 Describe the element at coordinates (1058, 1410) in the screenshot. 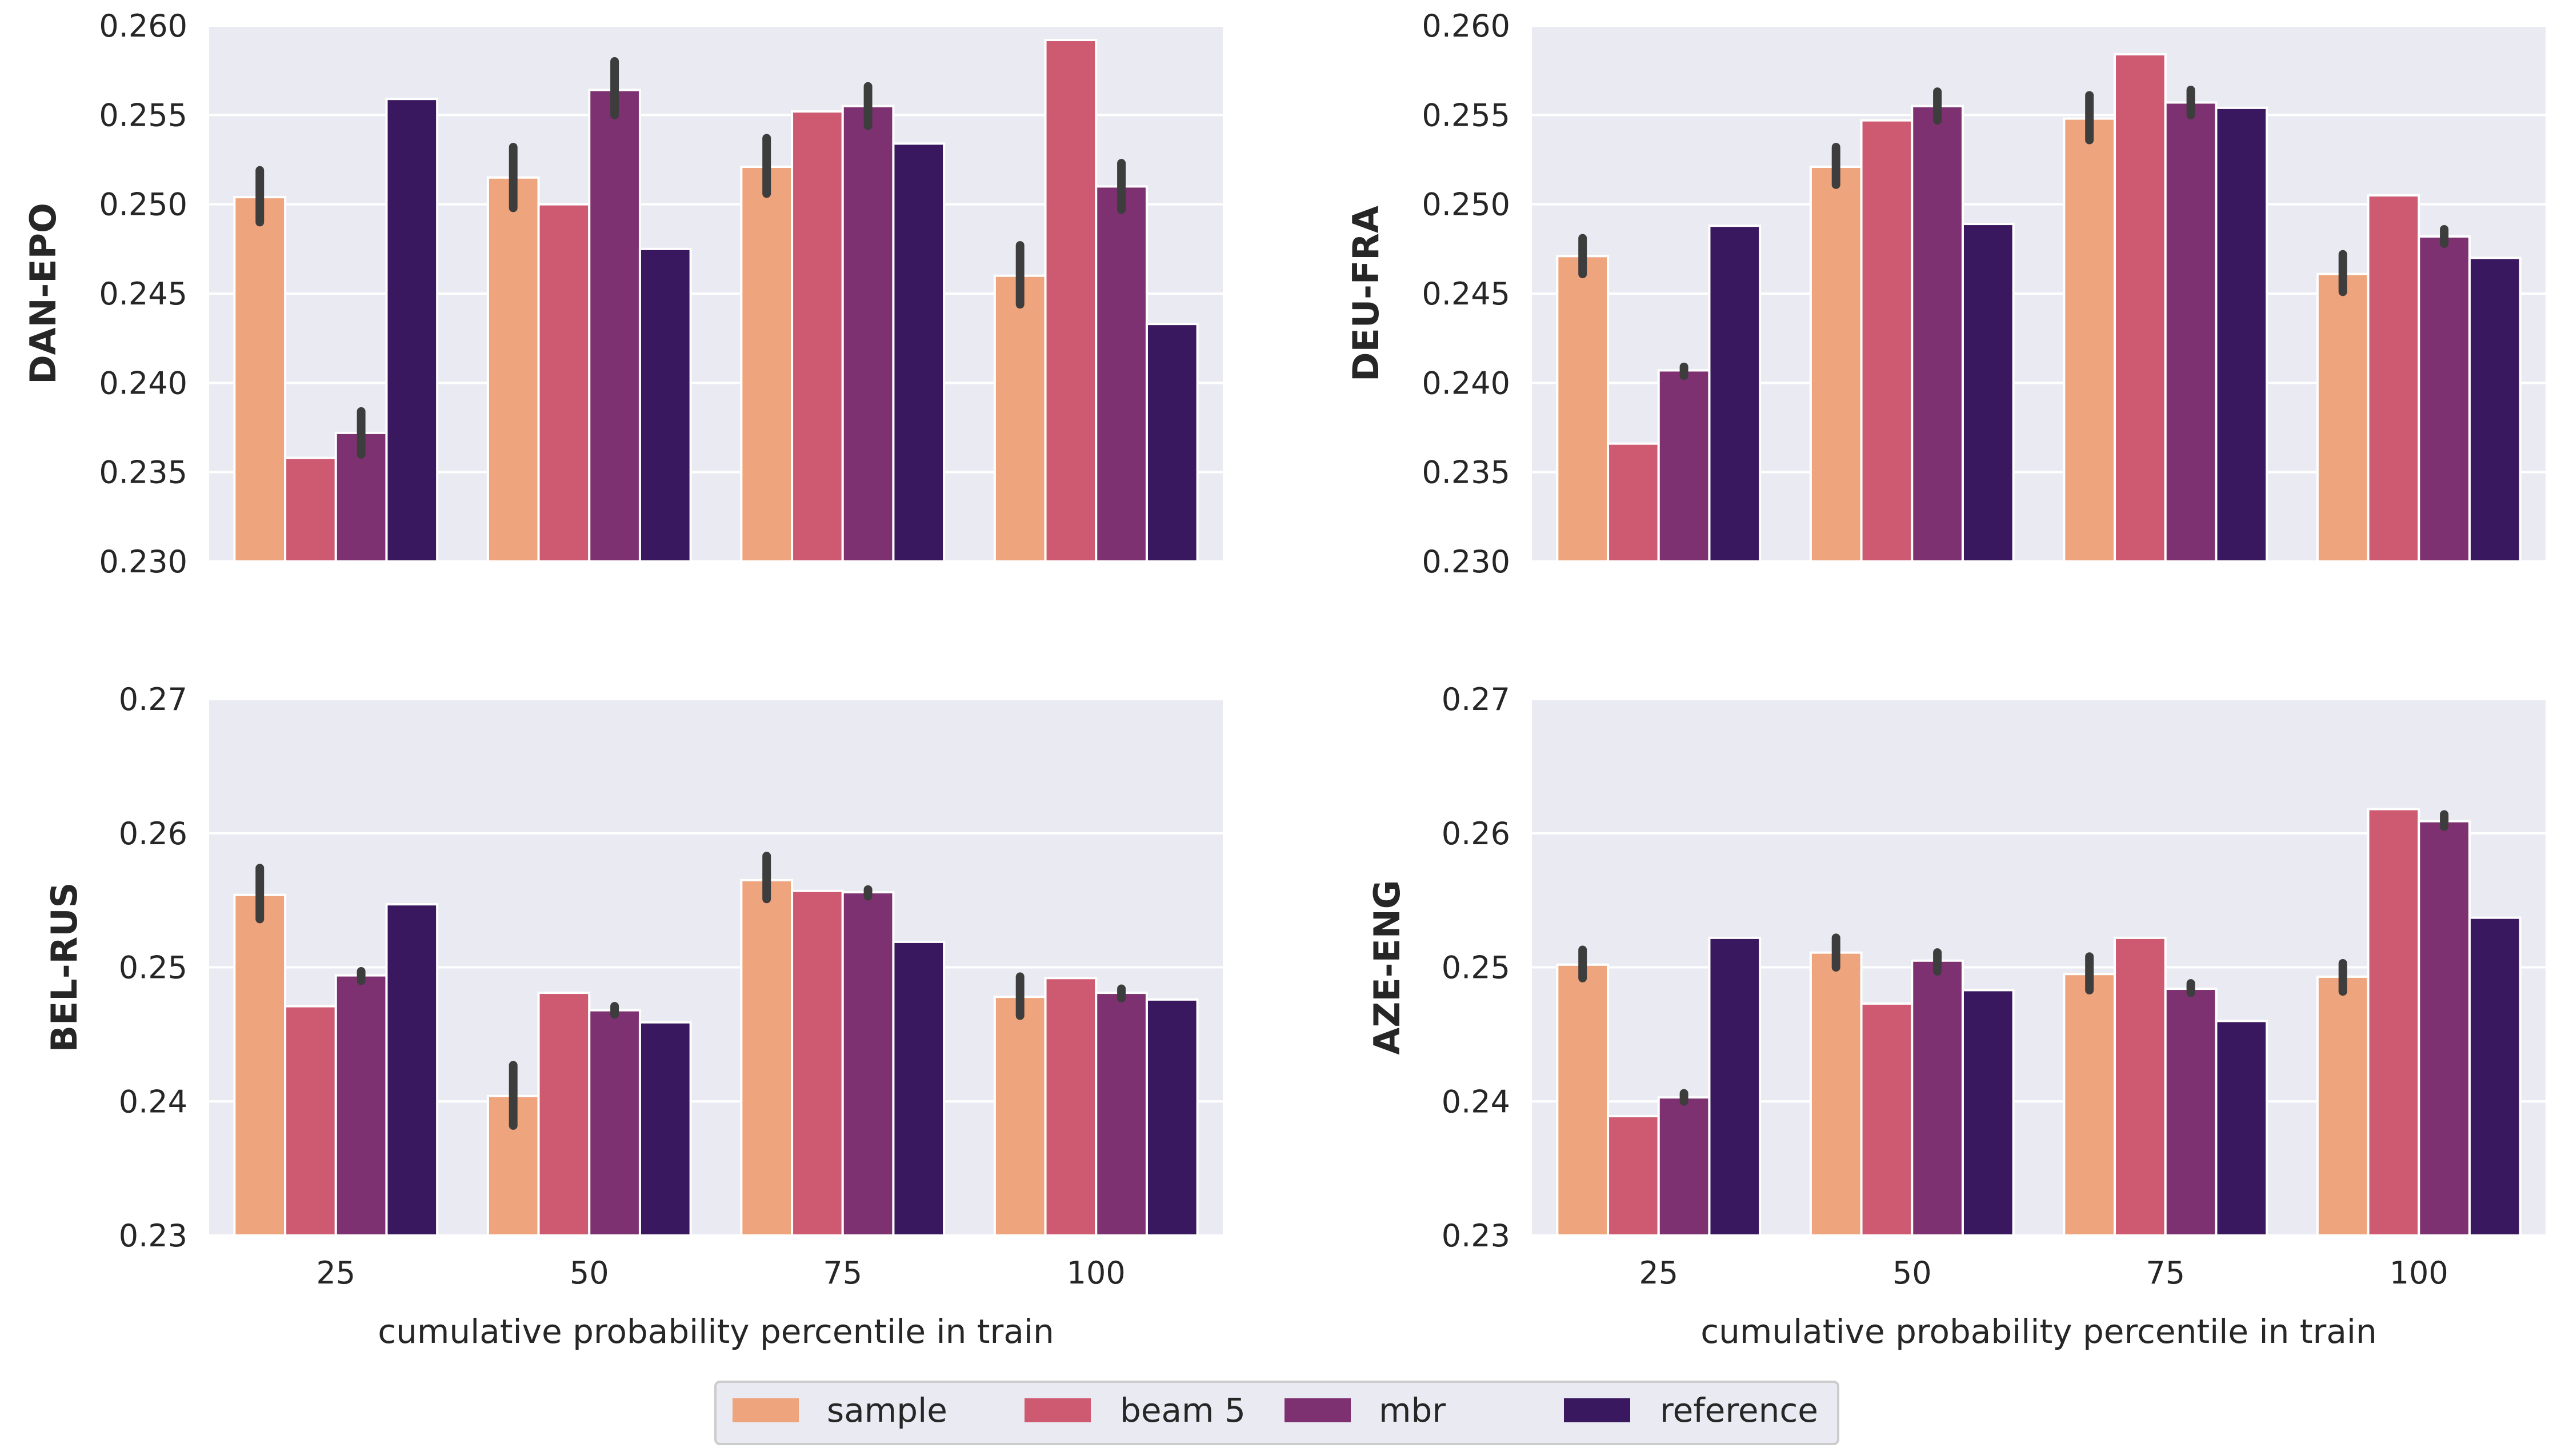

I see `legend-swatch-beam5` at that location.